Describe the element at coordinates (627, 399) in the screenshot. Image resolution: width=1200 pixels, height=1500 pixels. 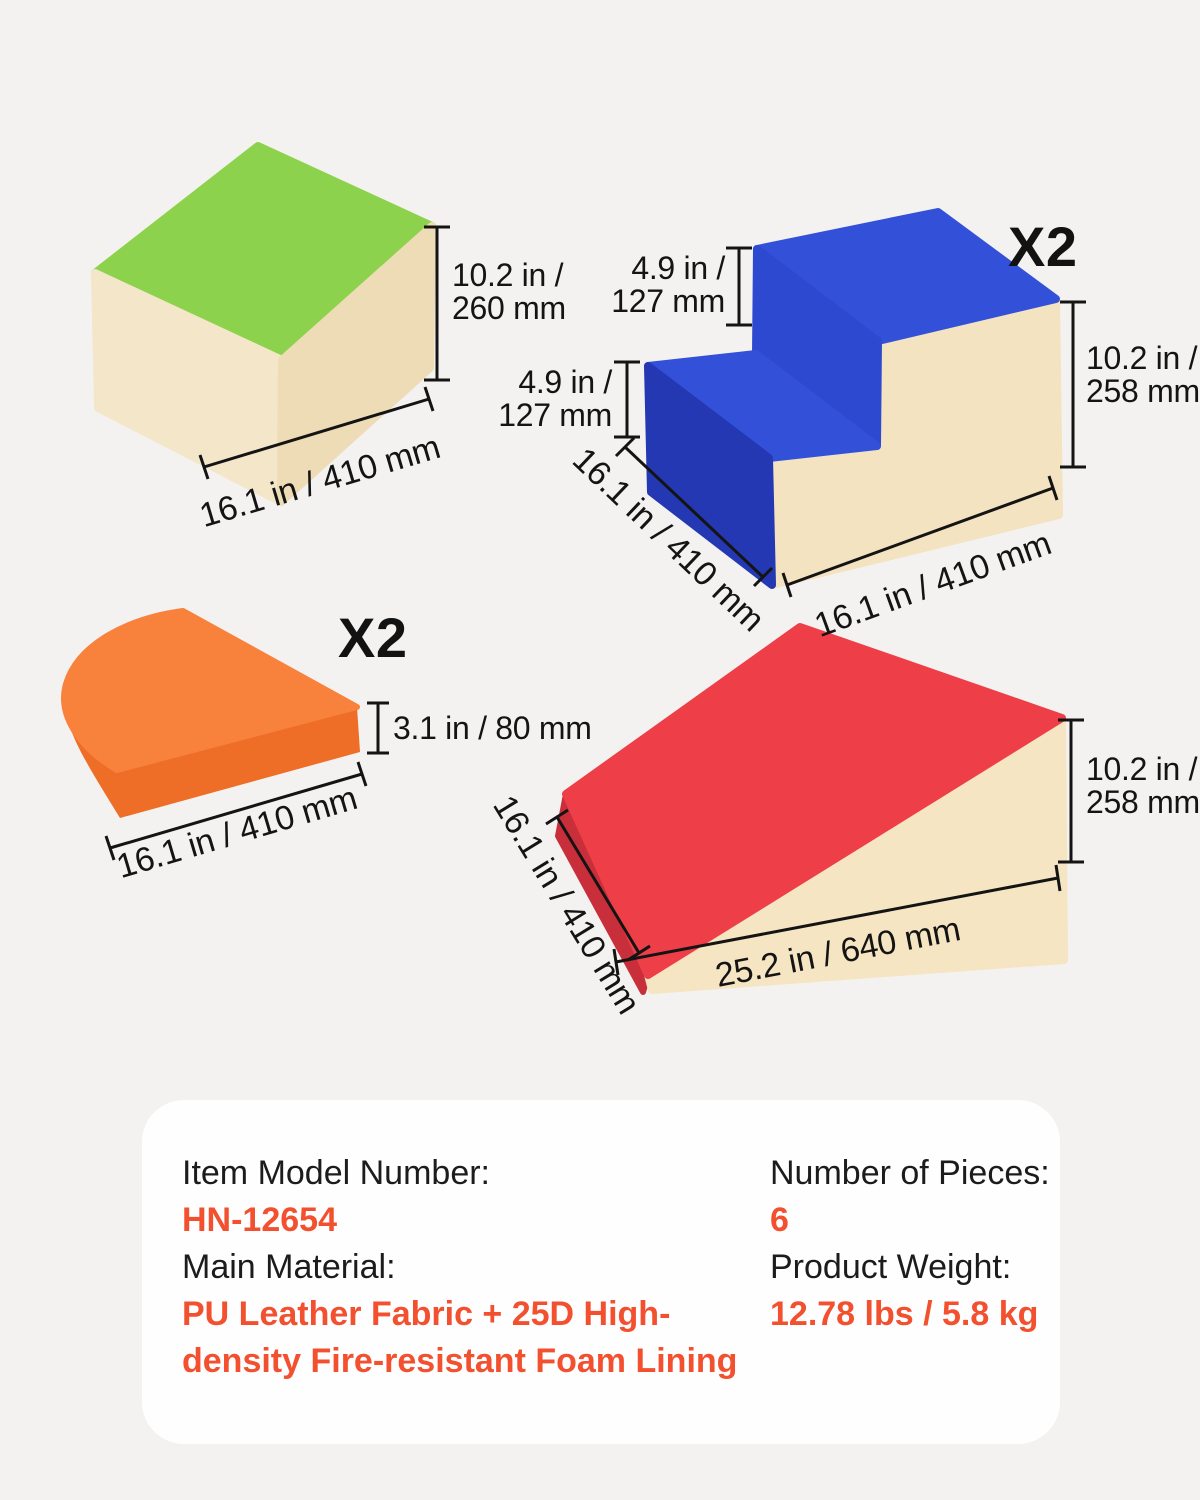
I see `steps-step-depth-dimension-line` at that location.